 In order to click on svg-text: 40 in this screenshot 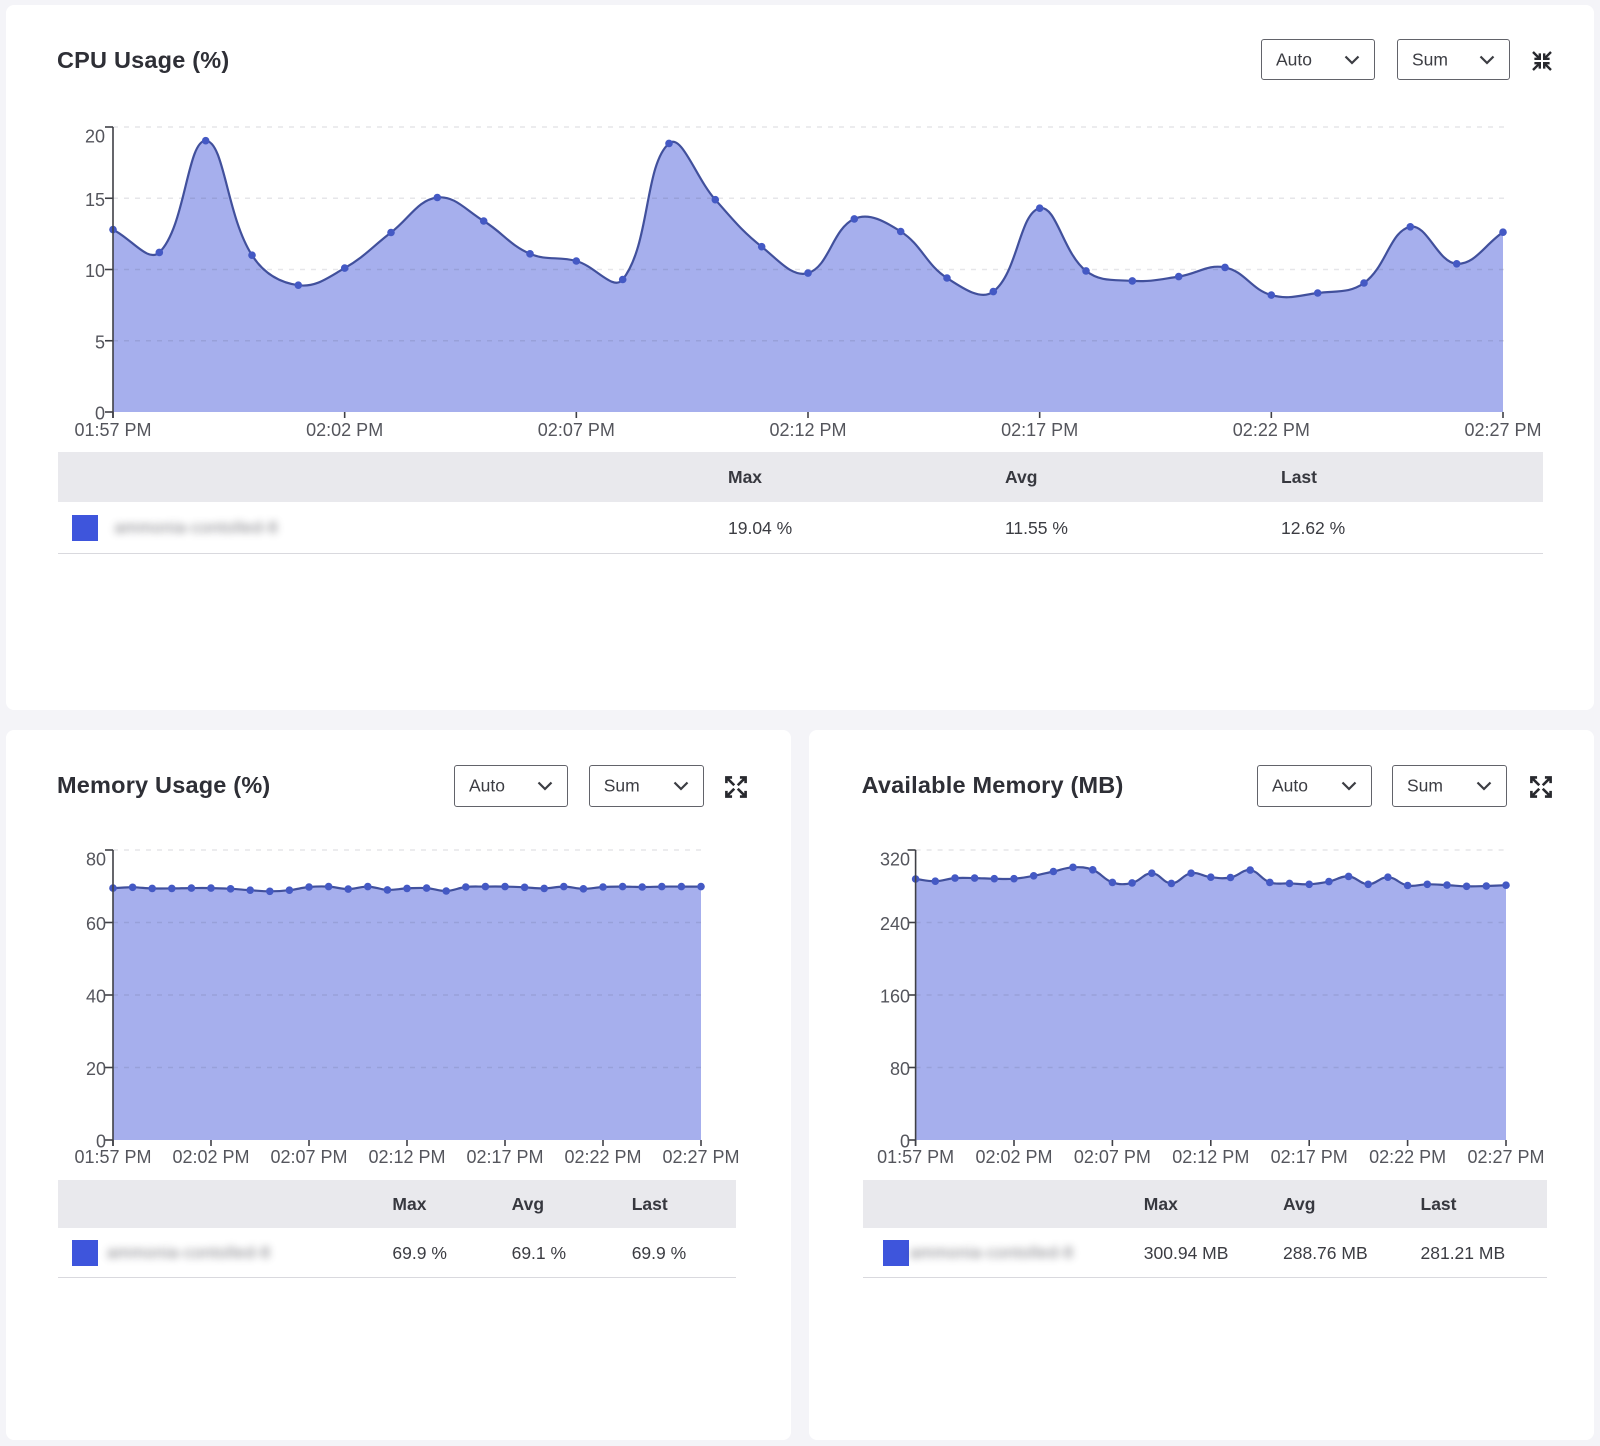, I will do `click(96, 997)`.